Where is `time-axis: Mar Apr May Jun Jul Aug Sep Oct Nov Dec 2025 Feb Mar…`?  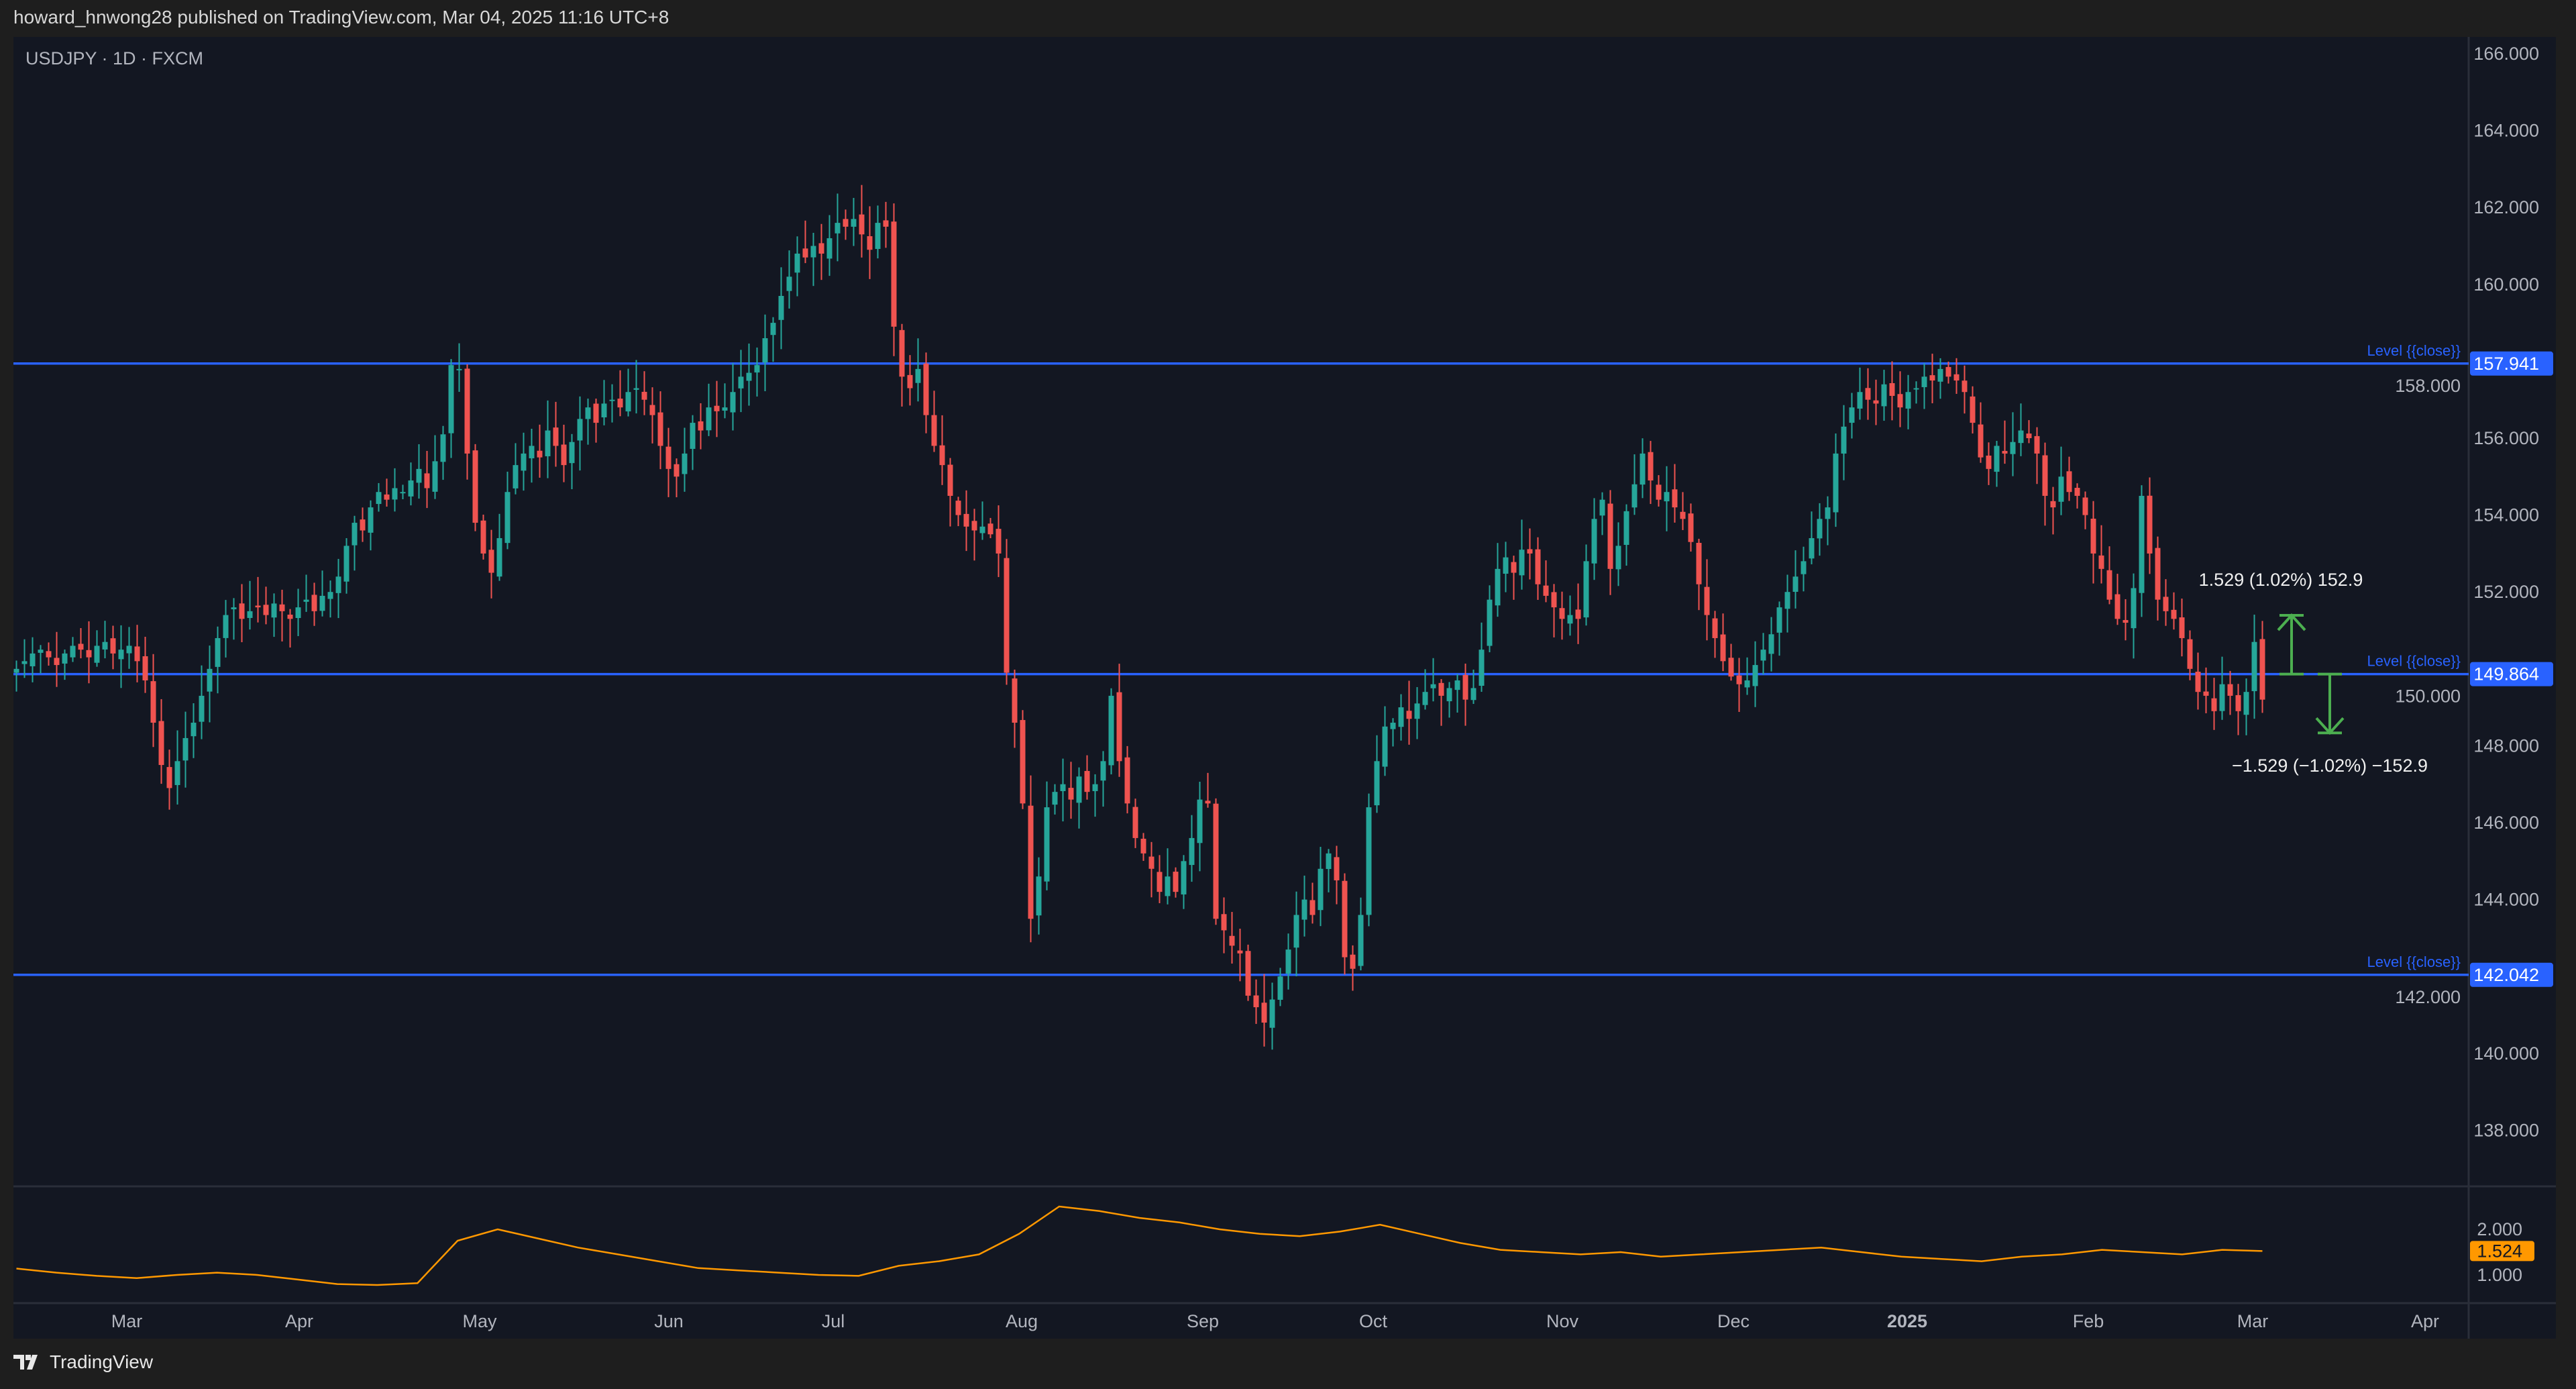
time-axis: Mar Apr May Jun Jul Aug Sep Oct Nov Dec 2025 Feb Mar… is located at coordinates (1275, 1321).